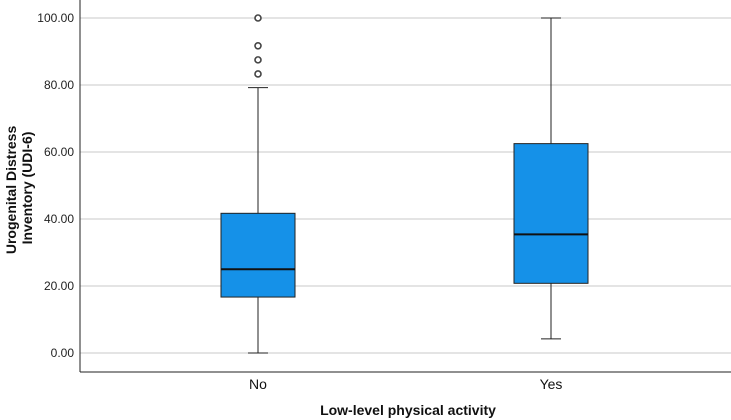 The width and height of the screenshot is (731, 420). Describe the element at coordinates (59, 286) in the screenshot. I see `y-tick-label-20: 20.00` at that location.